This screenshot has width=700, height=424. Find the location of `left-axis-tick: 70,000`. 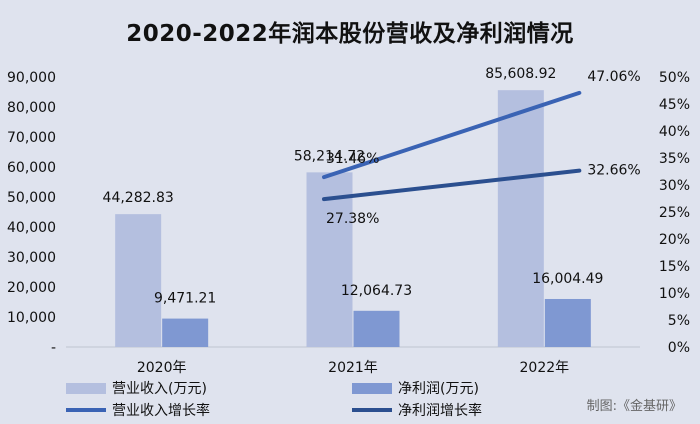

left-axis-tick: 70,000 is located at coordinates (31, 138).